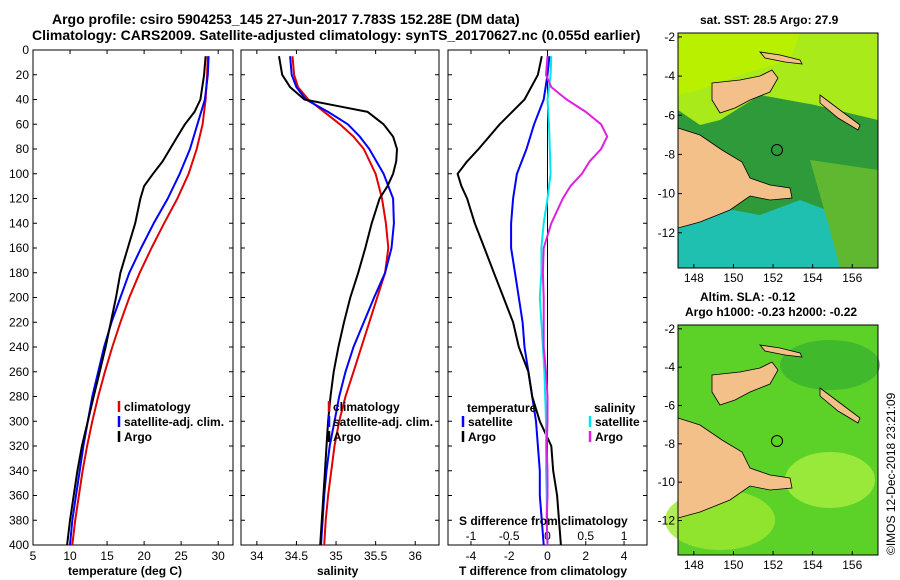 This screenshot has width=900, height=580. I want to click on x-tick-label: 30, so click(219, 556).